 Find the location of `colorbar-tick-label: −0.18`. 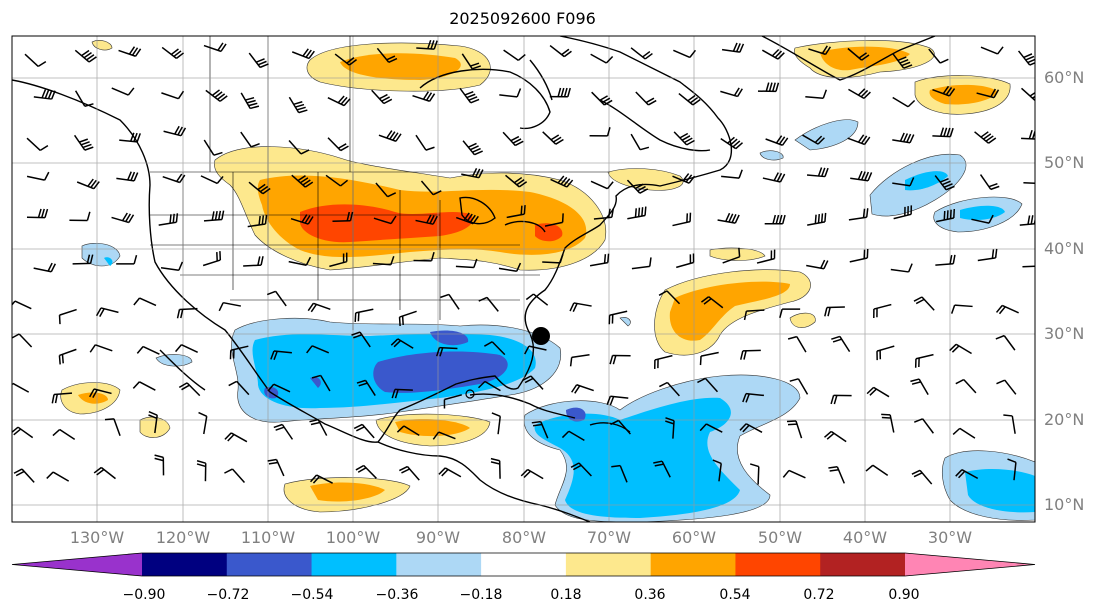

colorbar-tick-label: −0.18 is located at coordinates (481, 595).